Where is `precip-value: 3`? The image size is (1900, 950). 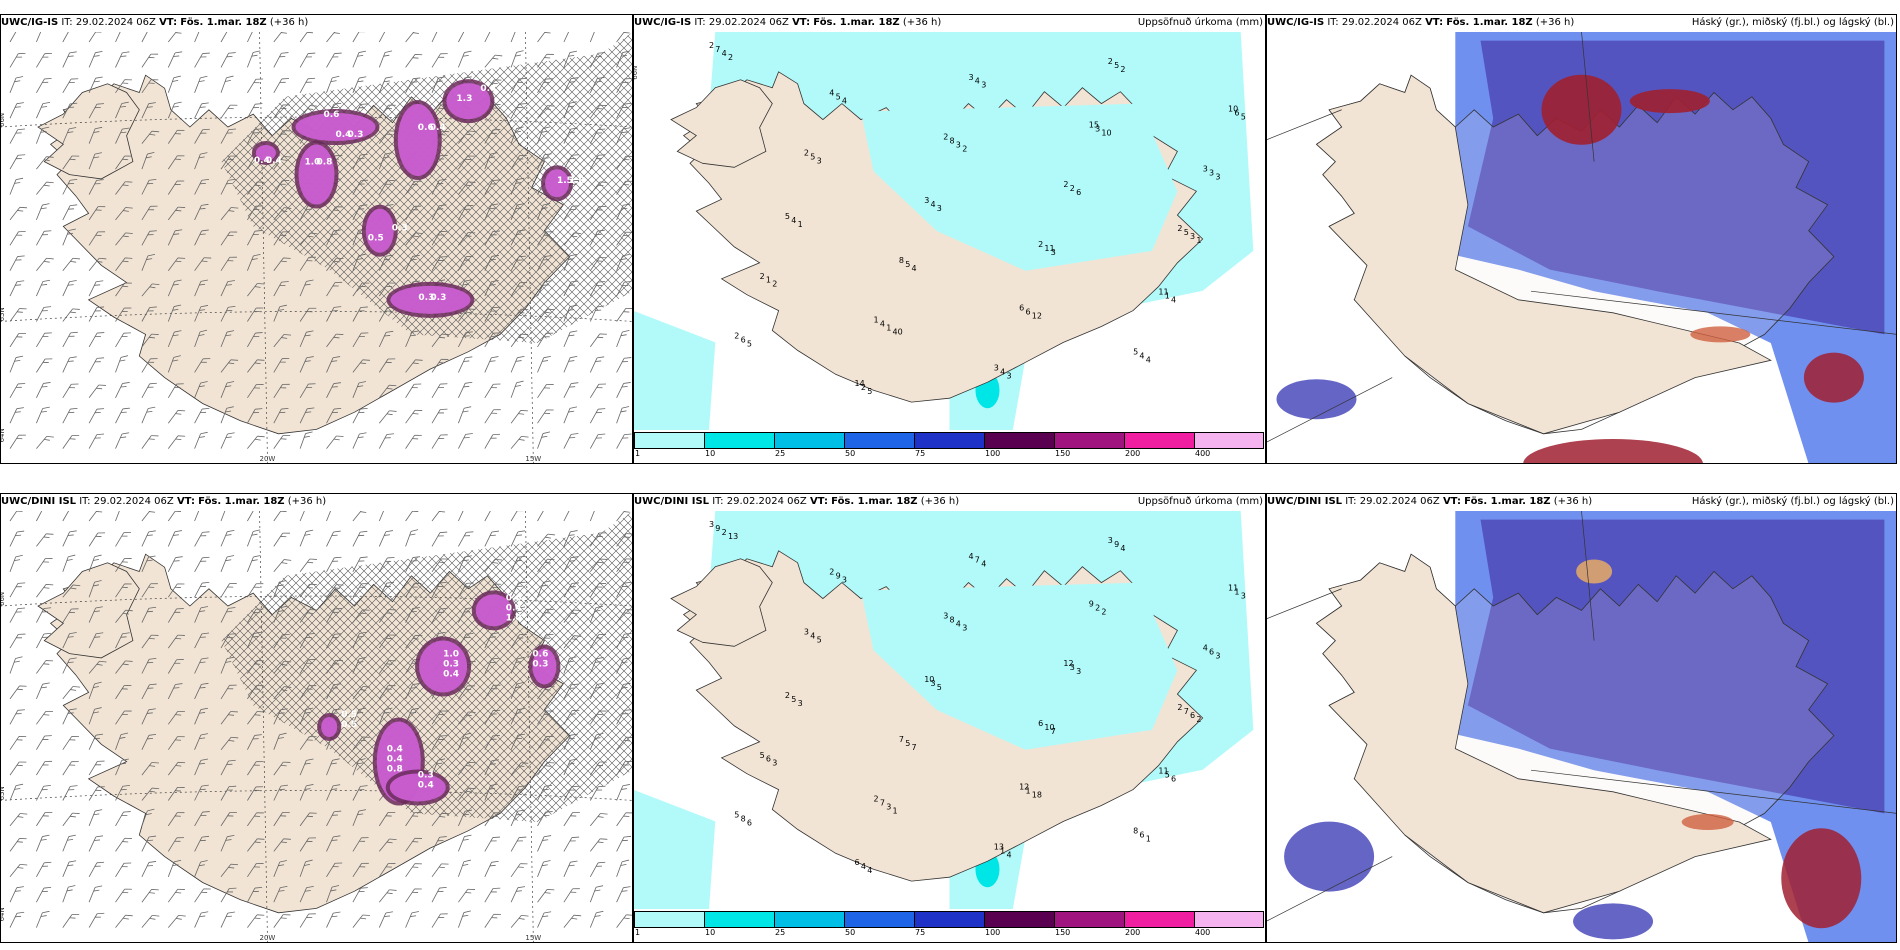
precip-value: 3 is located at coordinates (939, 208).